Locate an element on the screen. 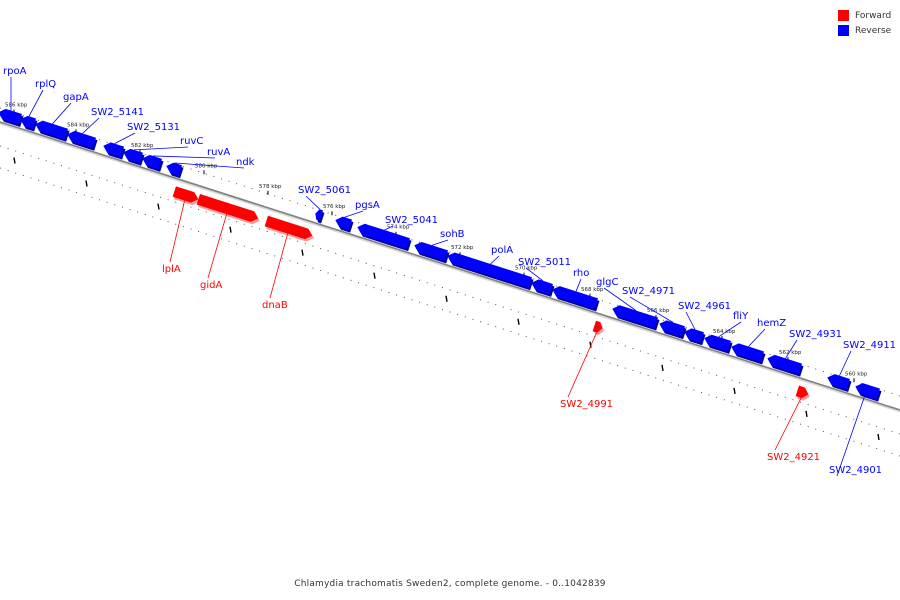  gene-label: pgsA is located at coordinates (367, 205).